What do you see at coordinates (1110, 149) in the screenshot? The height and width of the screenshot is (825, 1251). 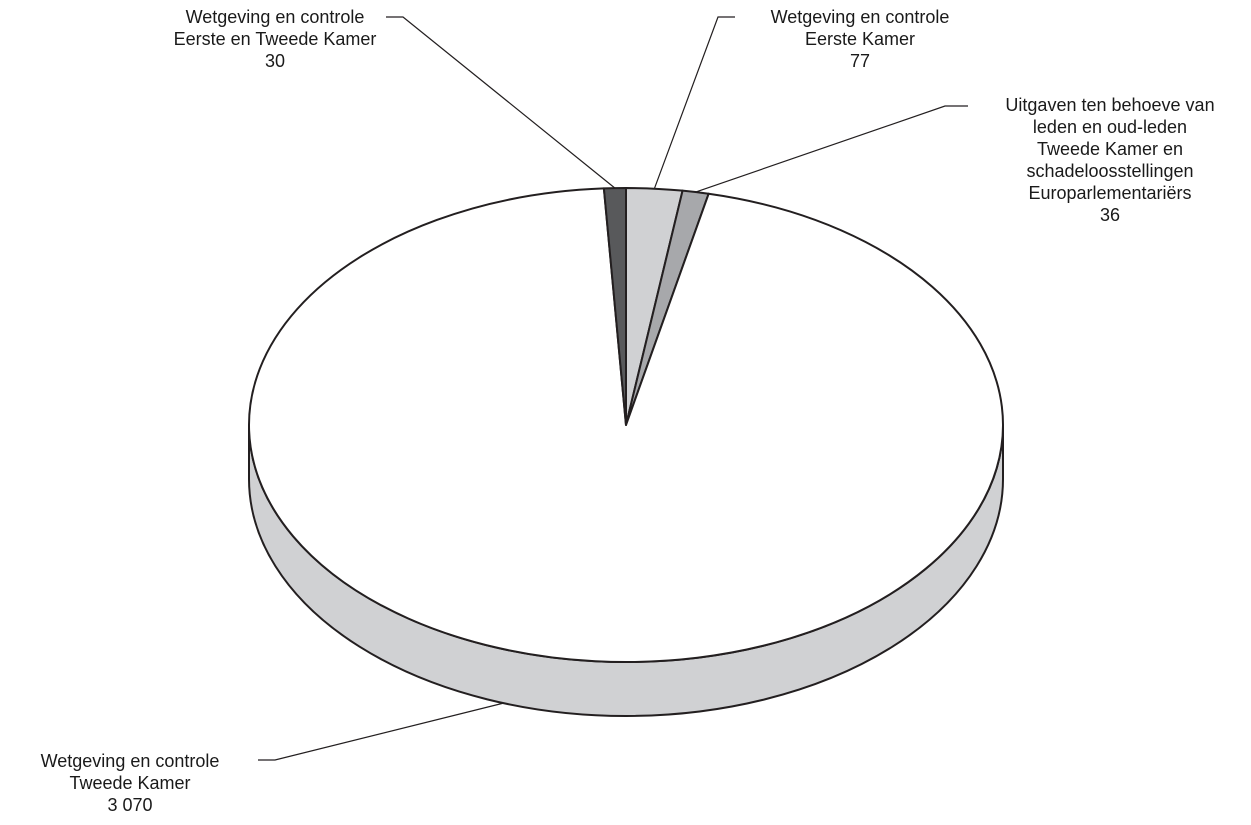 I see `label-line: Tweede Kamer en` at bounding box center [1110, 149].